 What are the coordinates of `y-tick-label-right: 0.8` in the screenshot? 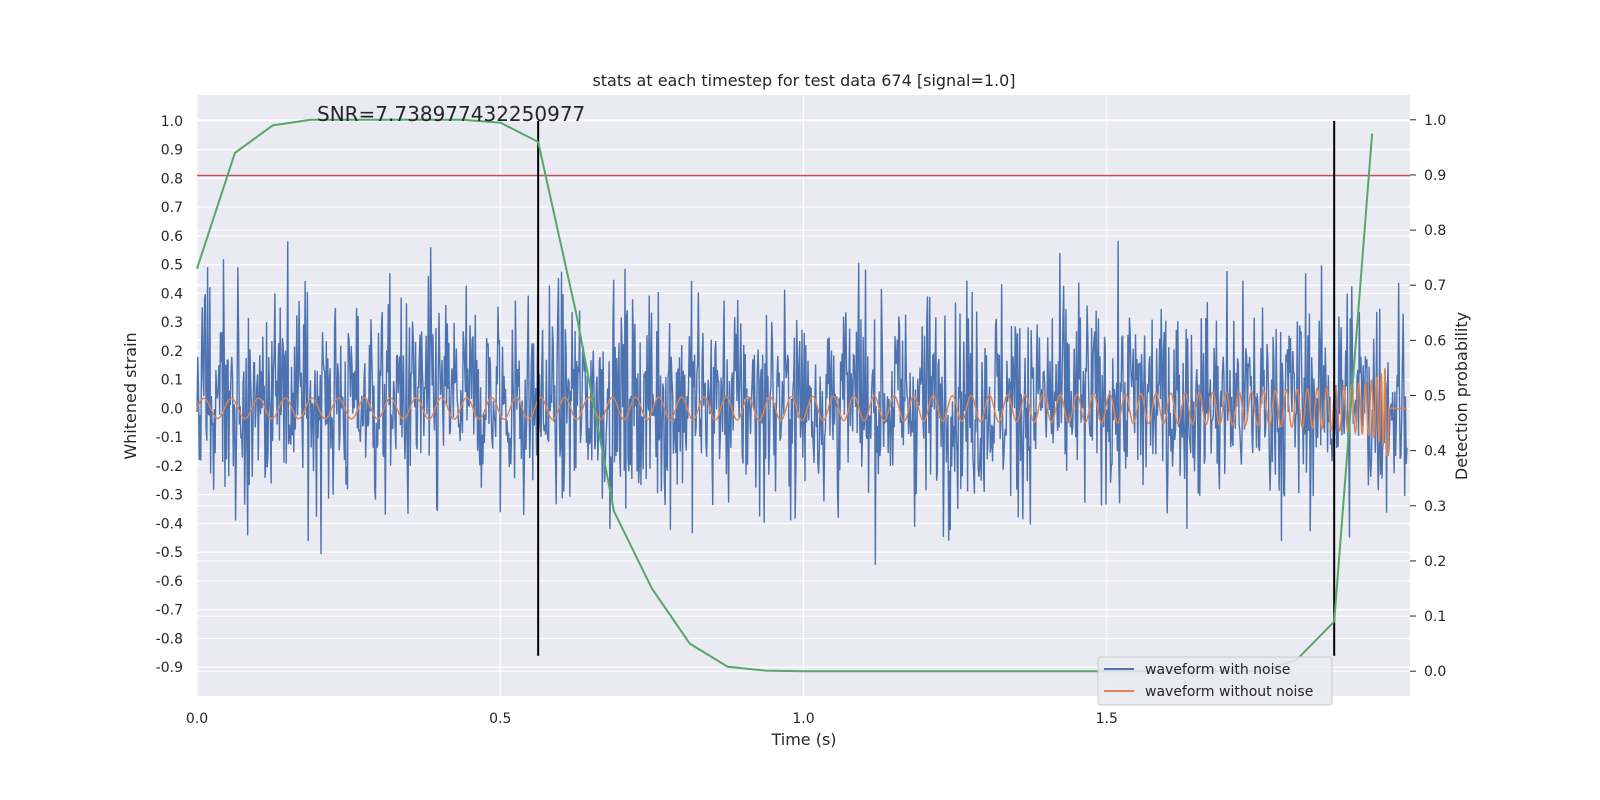 It's located at (1435, 231).